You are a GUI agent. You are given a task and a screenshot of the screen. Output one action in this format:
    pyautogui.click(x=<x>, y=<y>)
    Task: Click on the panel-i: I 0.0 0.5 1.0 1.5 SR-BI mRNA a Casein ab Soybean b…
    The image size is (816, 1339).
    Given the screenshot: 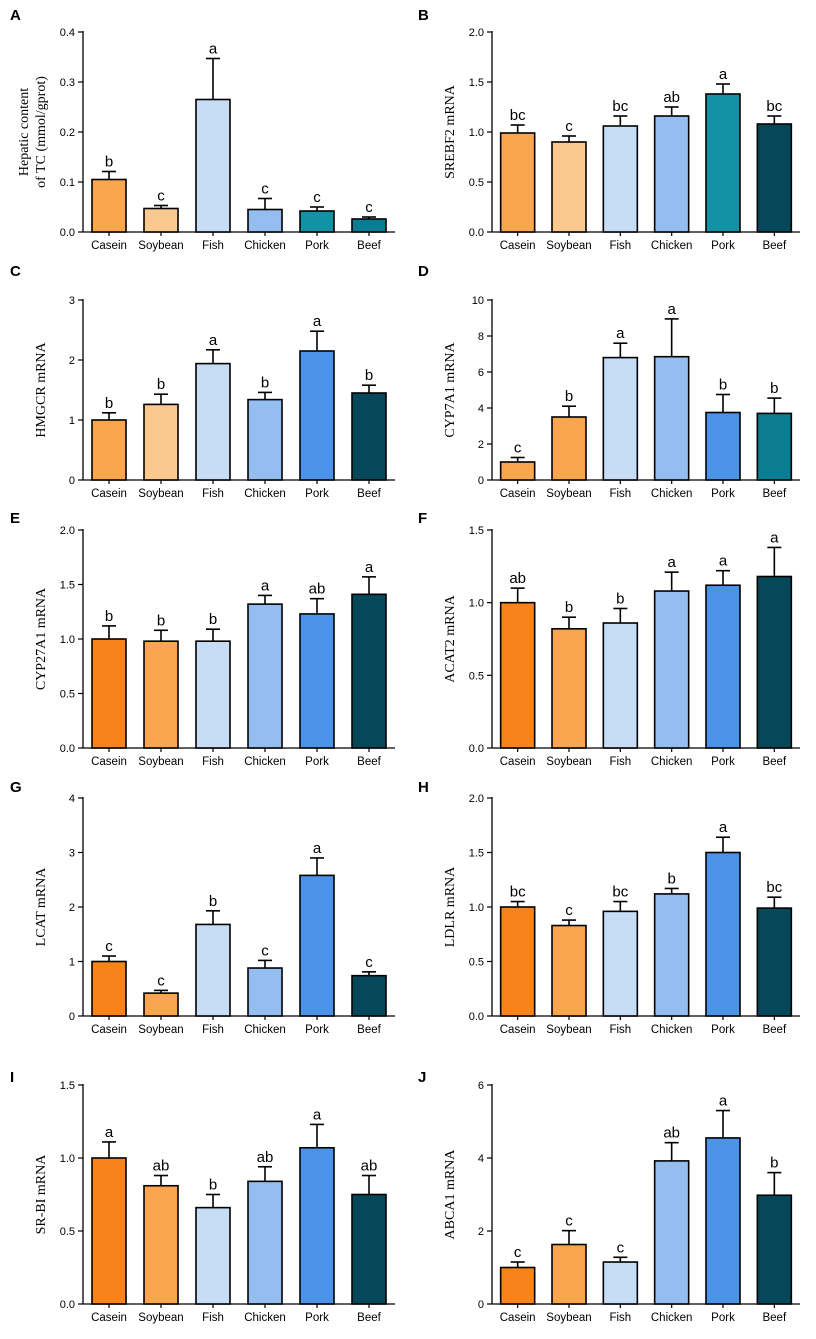 What is the action you would take?
    pyautogui.click(x=202, y=1196)
    